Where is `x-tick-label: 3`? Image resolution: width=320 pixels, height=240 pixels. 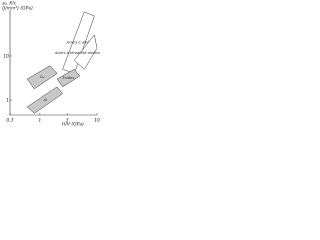
x-tick-label: 3 is located at coordinates (67, 121).